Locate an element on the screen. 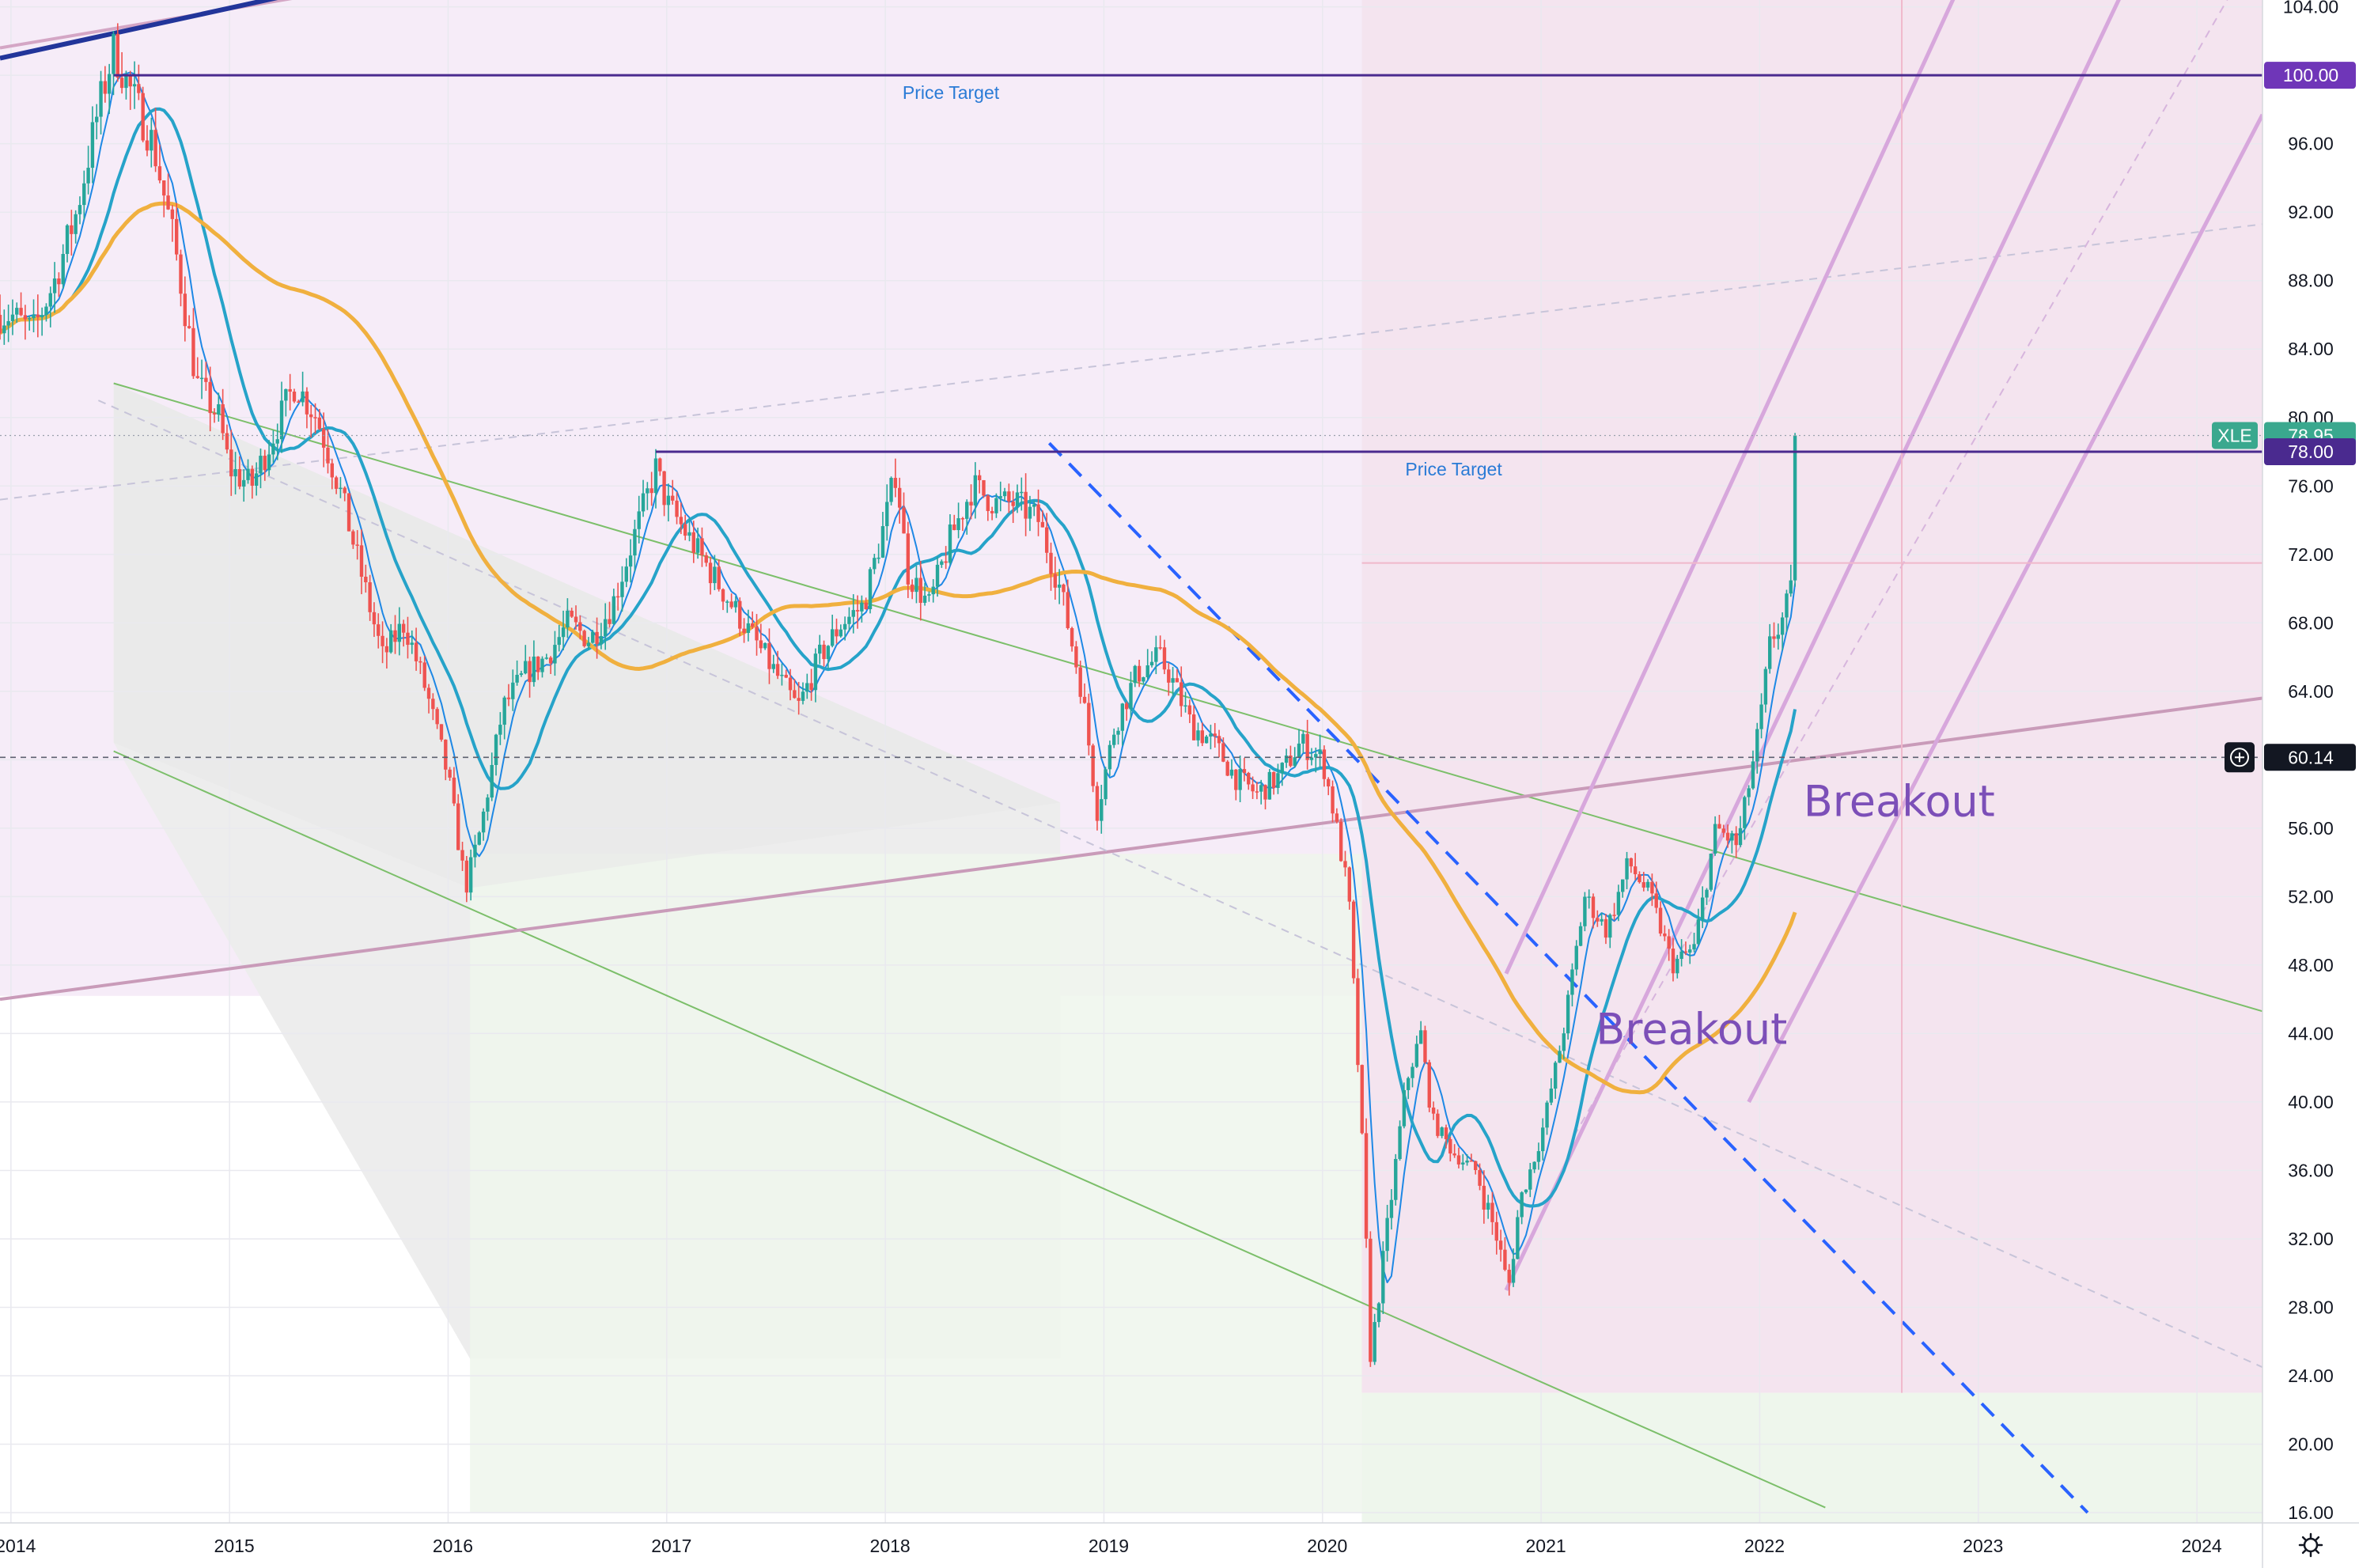 Image resolution: width=2359 pixels, height=1568 pixels. crosshair-plus-icon-ring is located at coordinates (2239, 757).